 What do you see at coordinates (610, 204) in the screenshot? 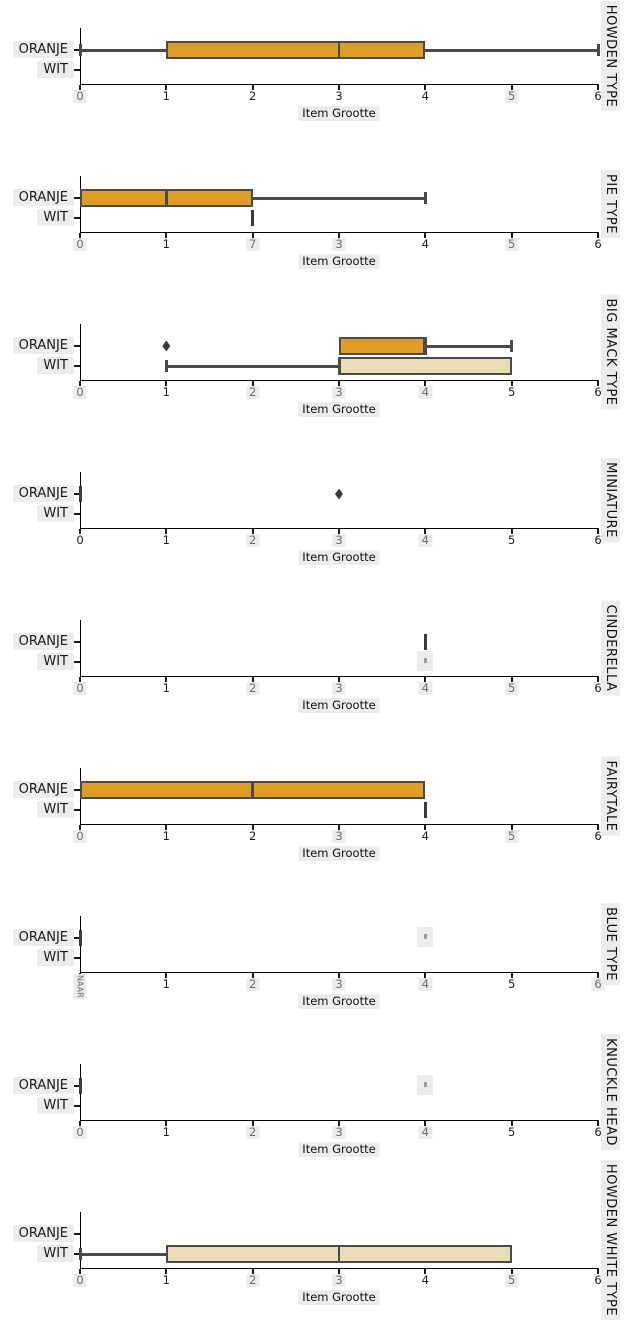
I see `facet-title: PIE TYPE` at bounding box center [610, 204].